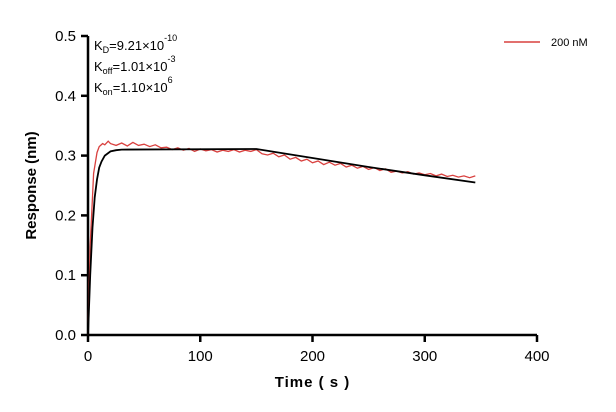  I want to click on kinetic-annotation: Koff=1.01×10-3, so click(134, 65).